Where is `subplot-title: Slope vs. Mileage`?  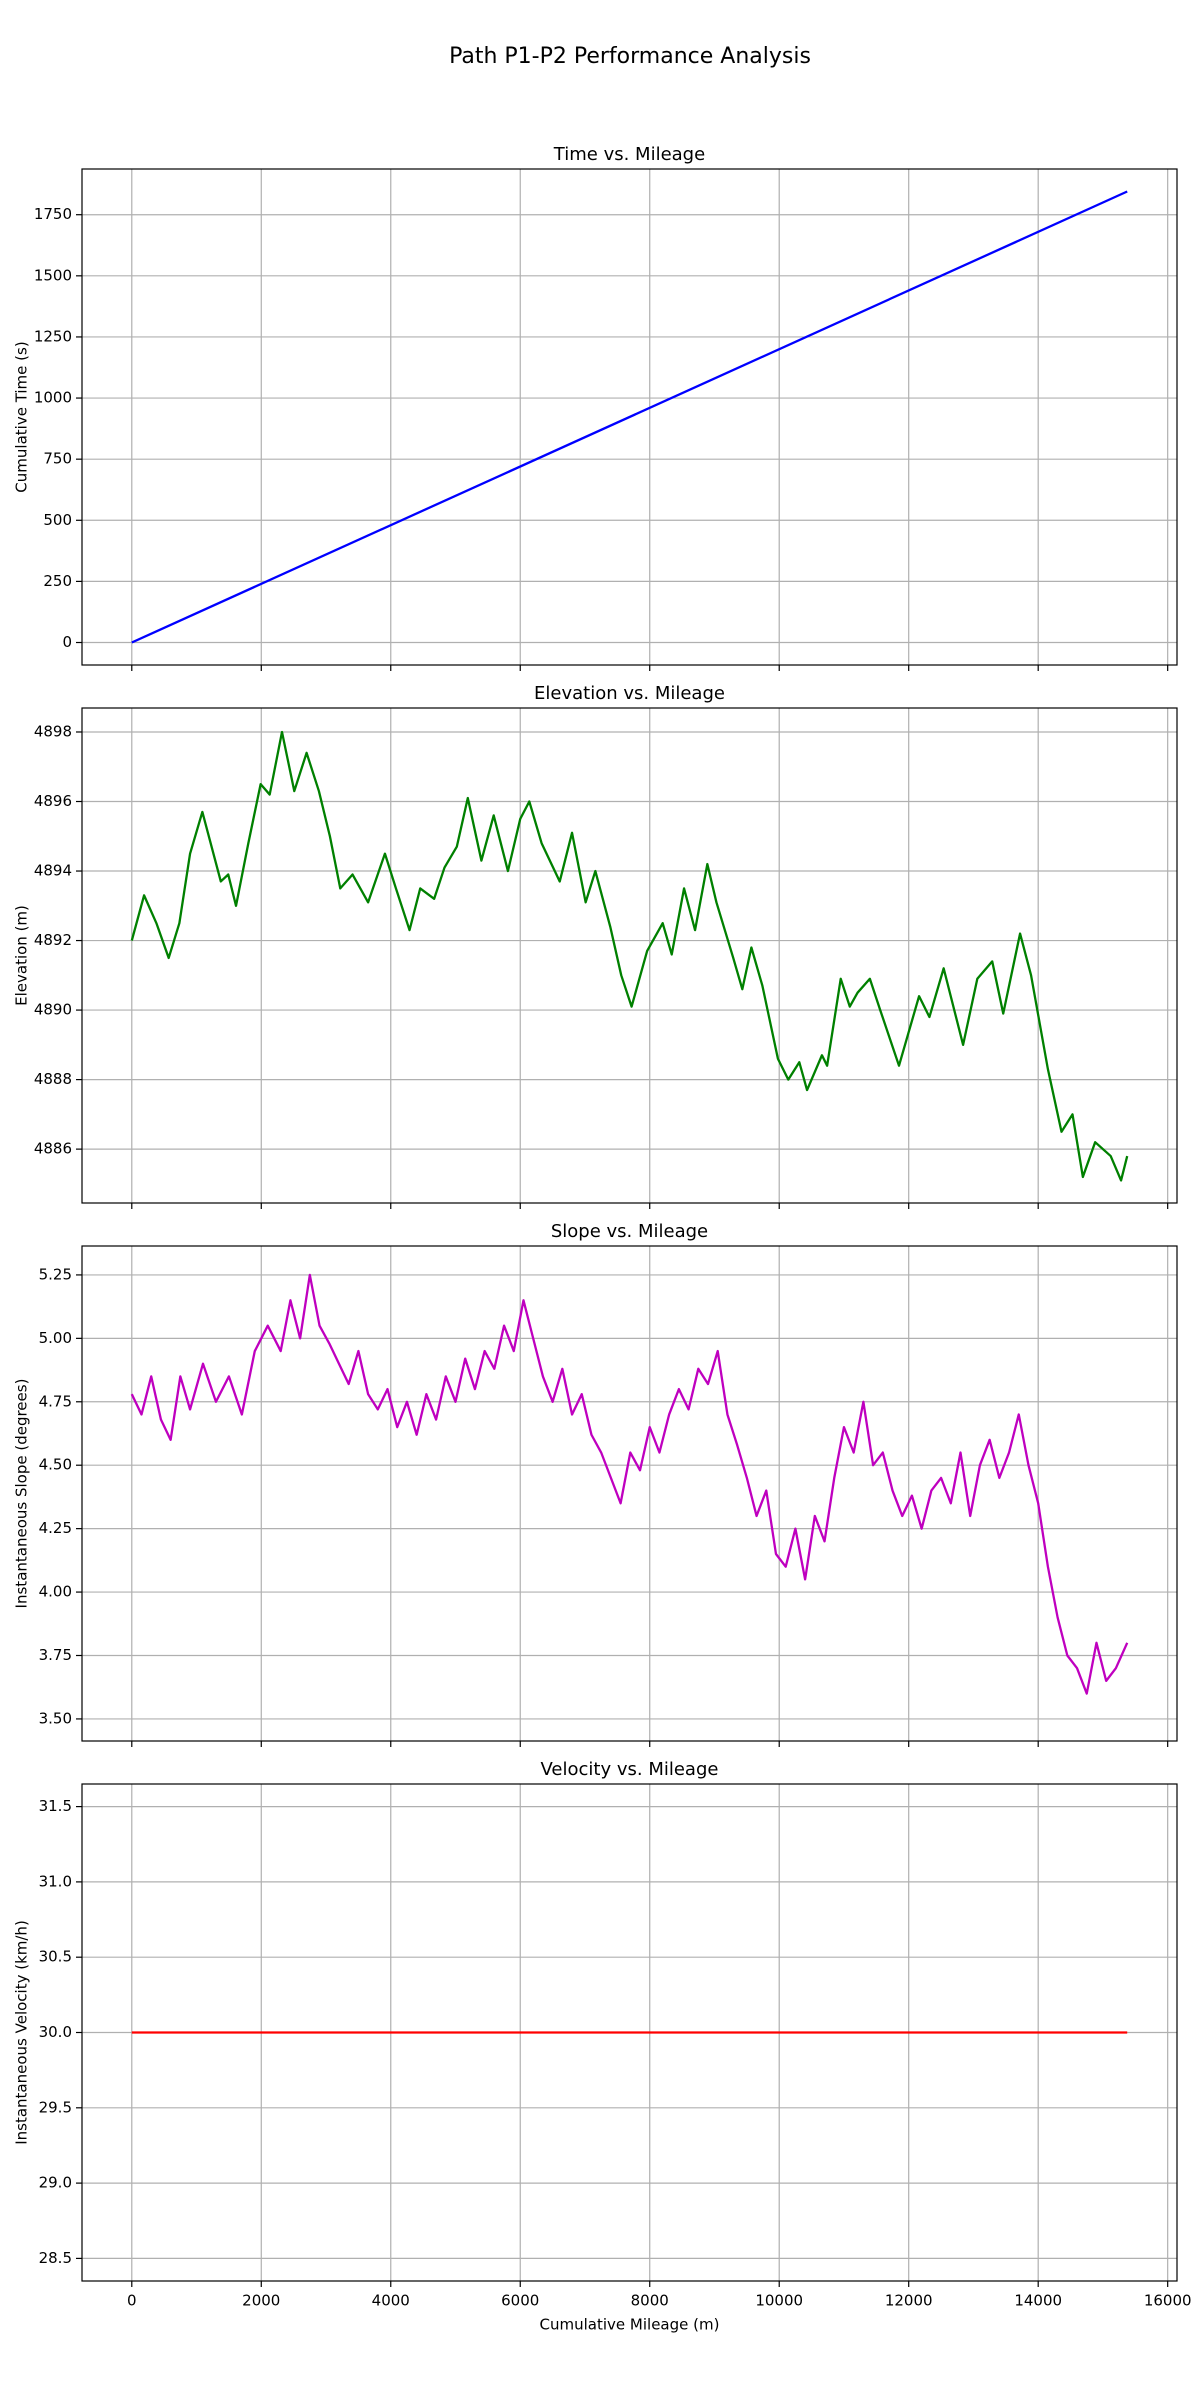 subplot-title: Slope vs. Mileage is located at coordinates (629, 1231).